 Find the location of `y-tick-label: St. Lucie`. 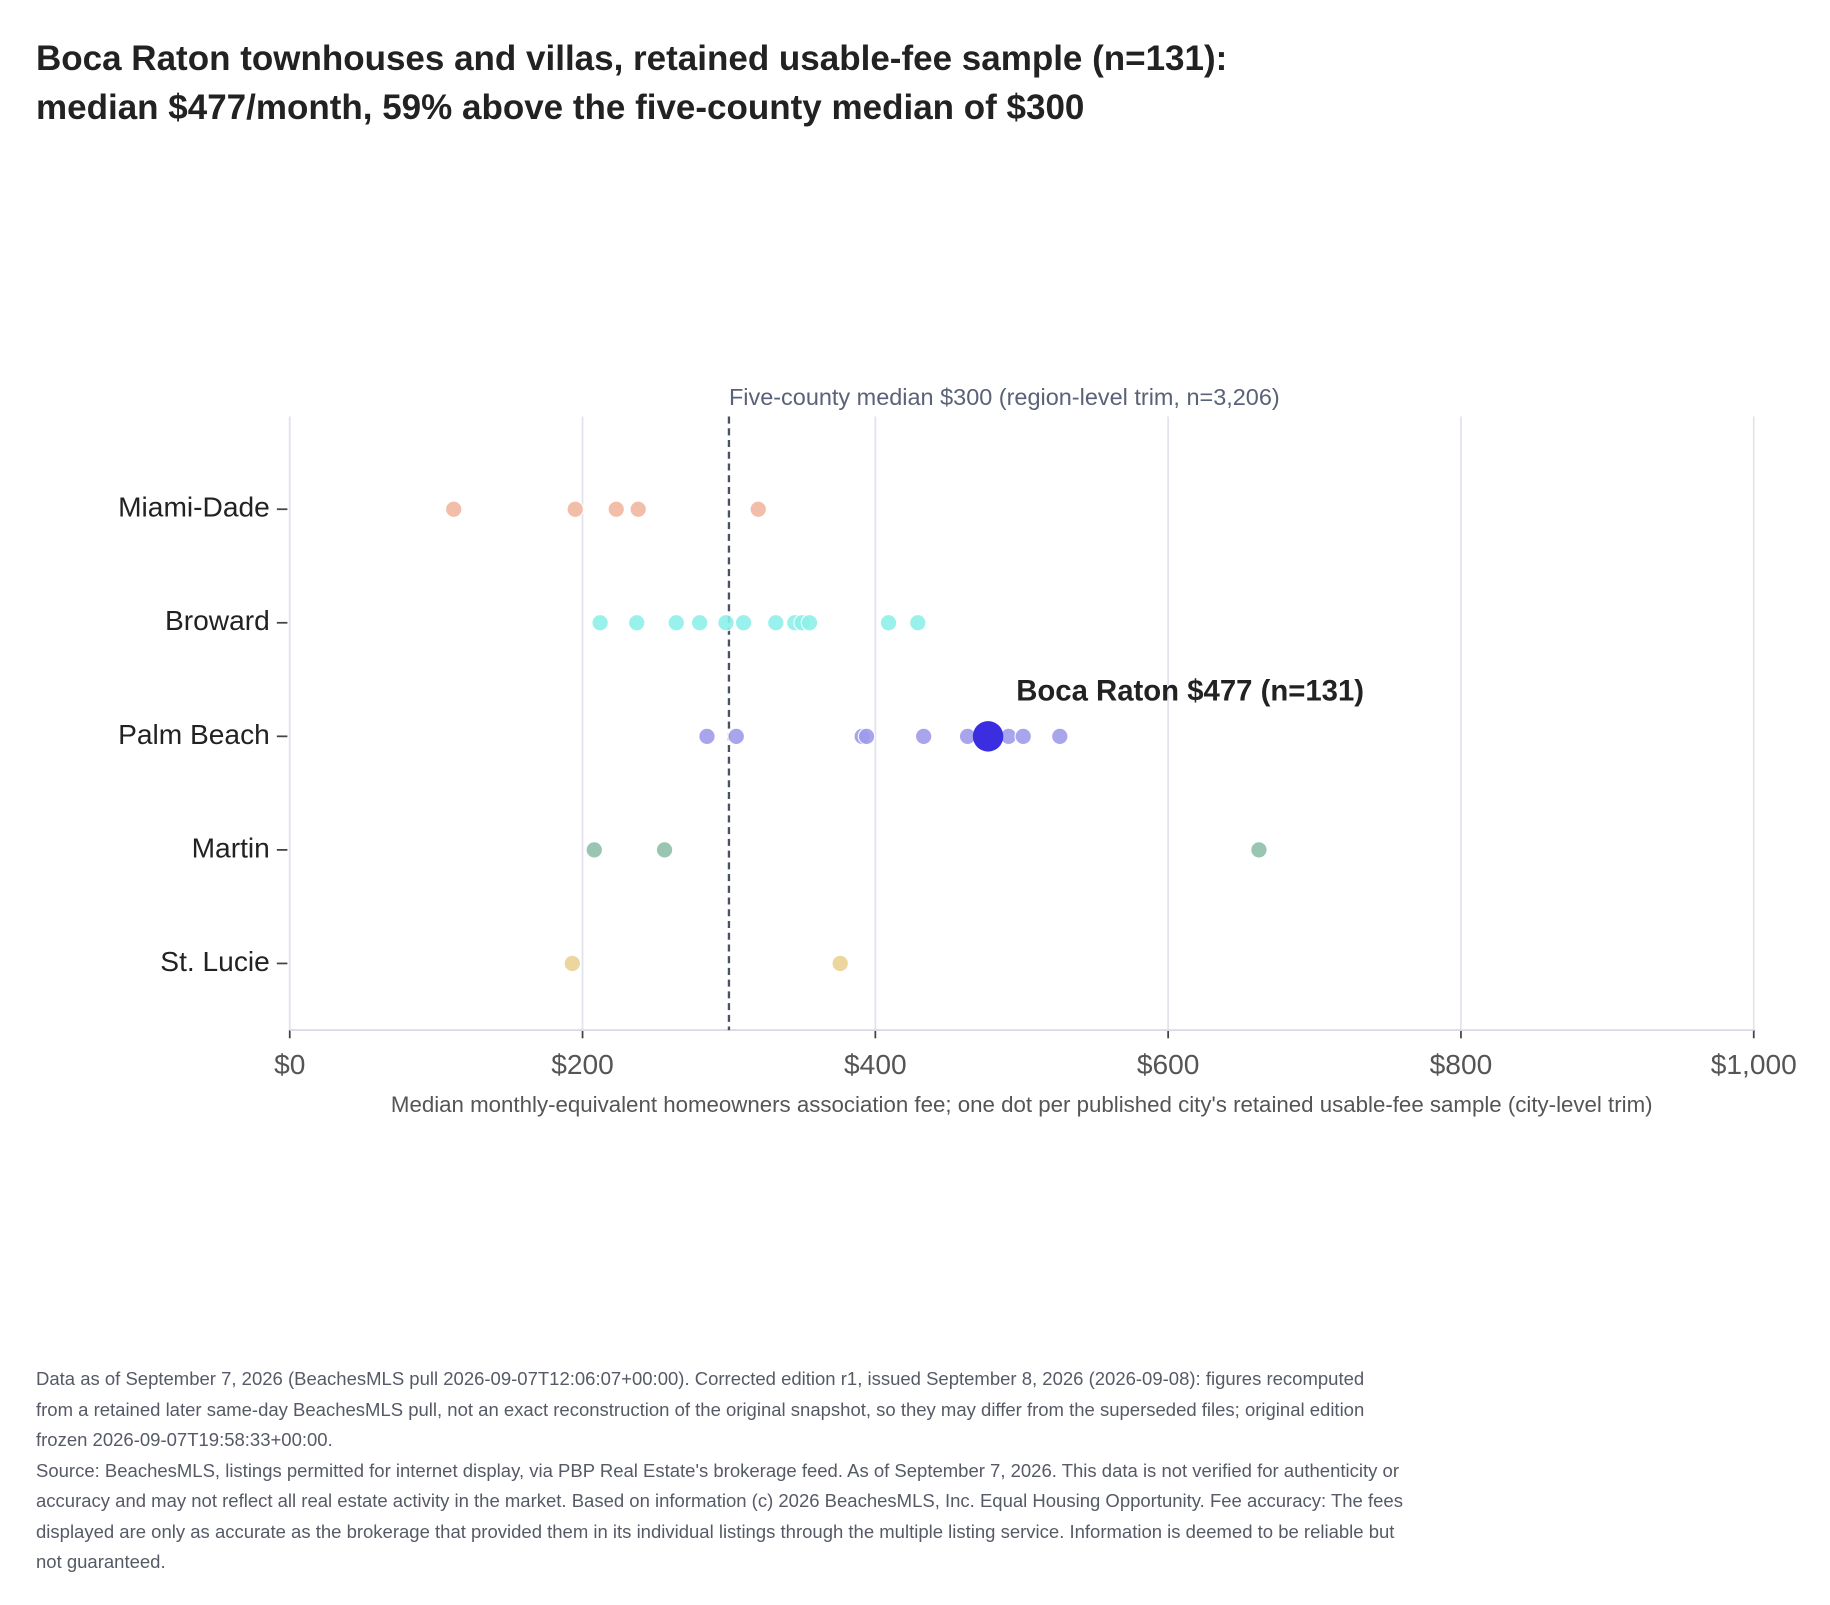

y-tick-label: St. Lucie is located at coordinates (215, 961).